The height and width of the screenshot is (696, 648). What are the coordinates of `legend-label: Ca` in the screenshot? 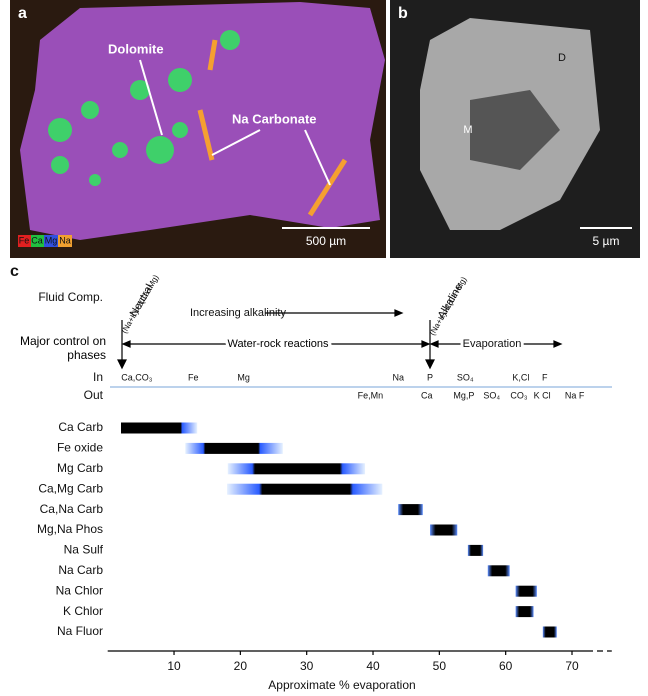 It's located at (37, 240).